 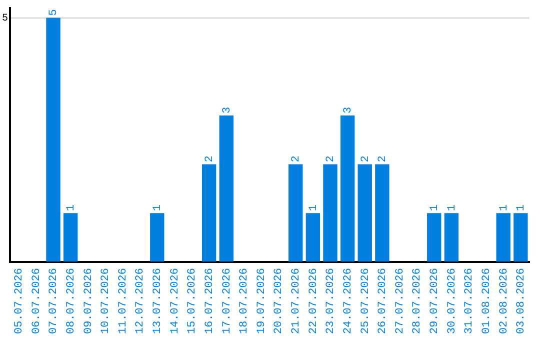 I want to click on x-tick-label: 01.08.2026, so click(x=486, y=301).